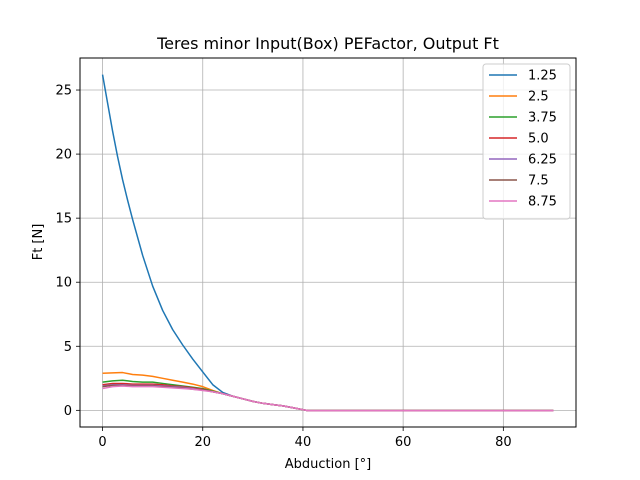 This screenshot has height=480, width=640. I want to click on x-tick-label: 0, so click(102, 442).